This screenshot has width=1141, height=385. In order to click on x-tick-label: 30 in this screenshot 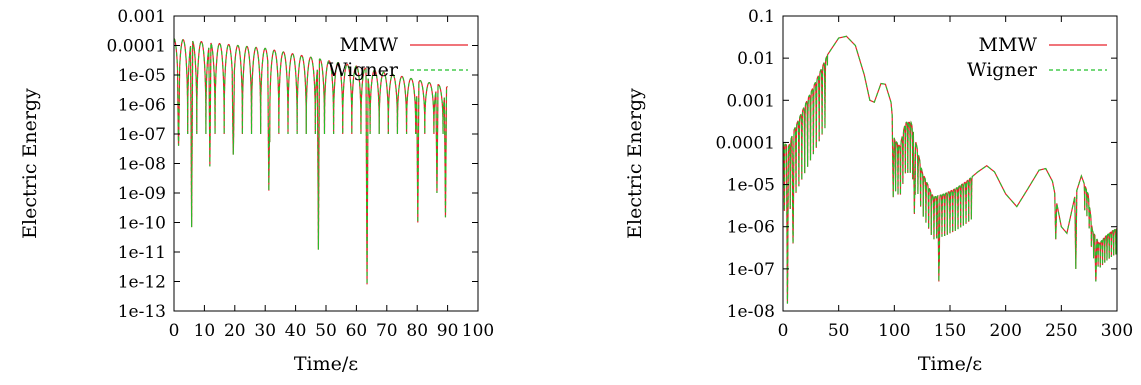, I will do `click(265, 331)`.